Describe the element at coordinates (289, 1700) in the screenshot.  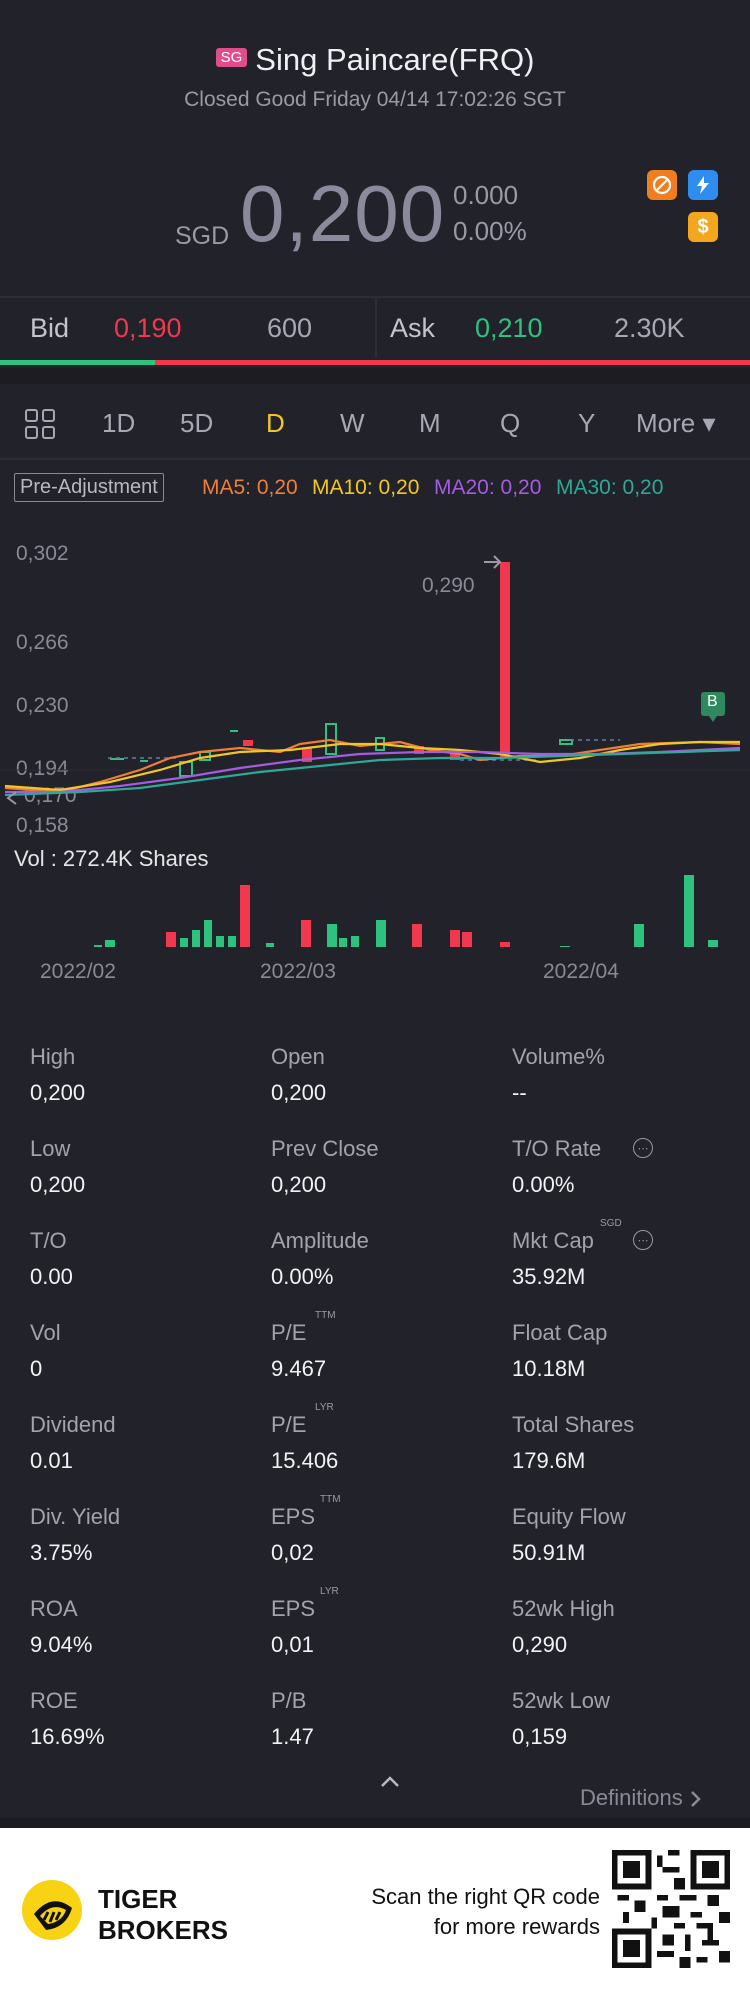
I see `stat-label: P/B` at that location.